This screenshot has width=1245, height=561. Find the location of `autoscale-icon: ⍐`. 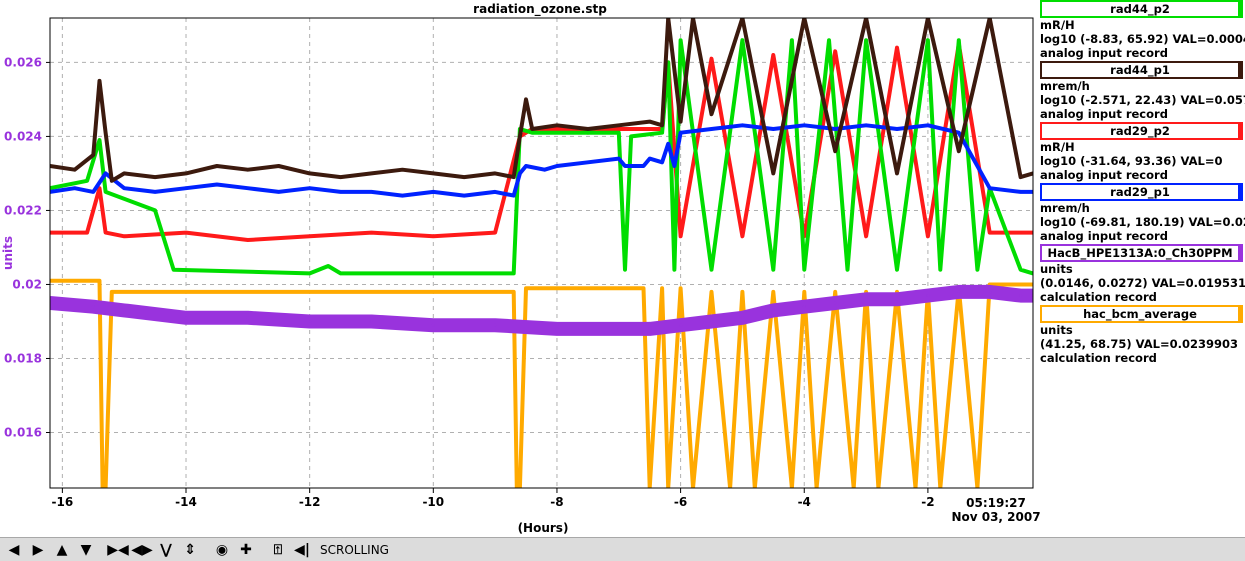

autoscale-icon: ⍐ is located at coordinates (278, 549).